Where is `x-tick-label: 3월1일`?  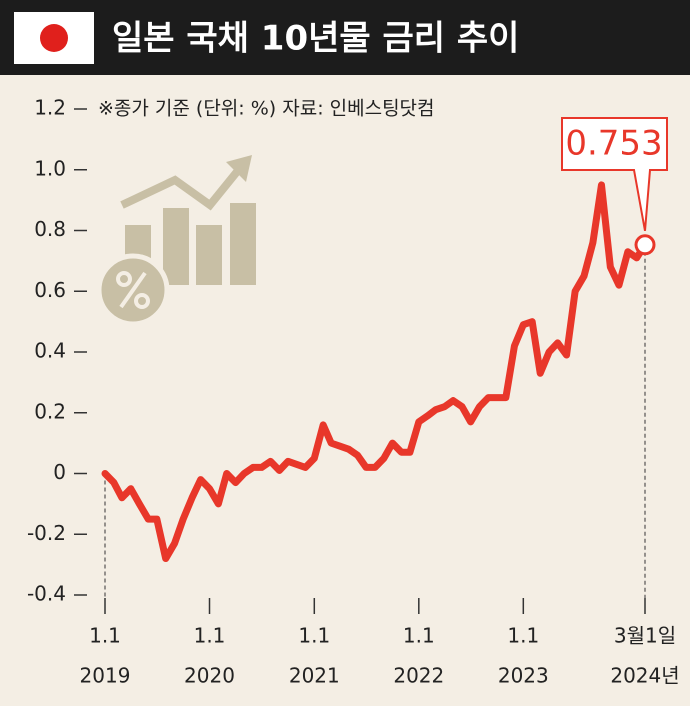
x-tick-label: 3월1일 is located at coordinates (645, 636).